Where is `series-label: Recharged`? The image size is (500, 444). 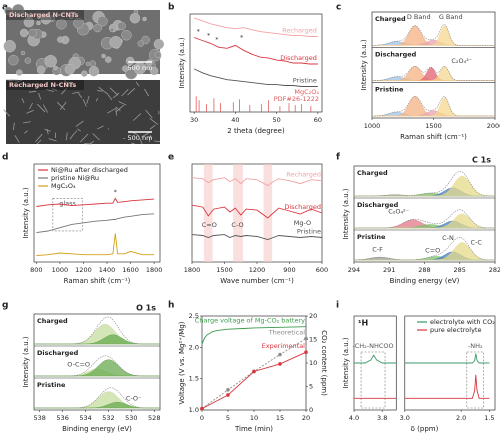 series-label: Recharged is located at coordinates (303, 175).